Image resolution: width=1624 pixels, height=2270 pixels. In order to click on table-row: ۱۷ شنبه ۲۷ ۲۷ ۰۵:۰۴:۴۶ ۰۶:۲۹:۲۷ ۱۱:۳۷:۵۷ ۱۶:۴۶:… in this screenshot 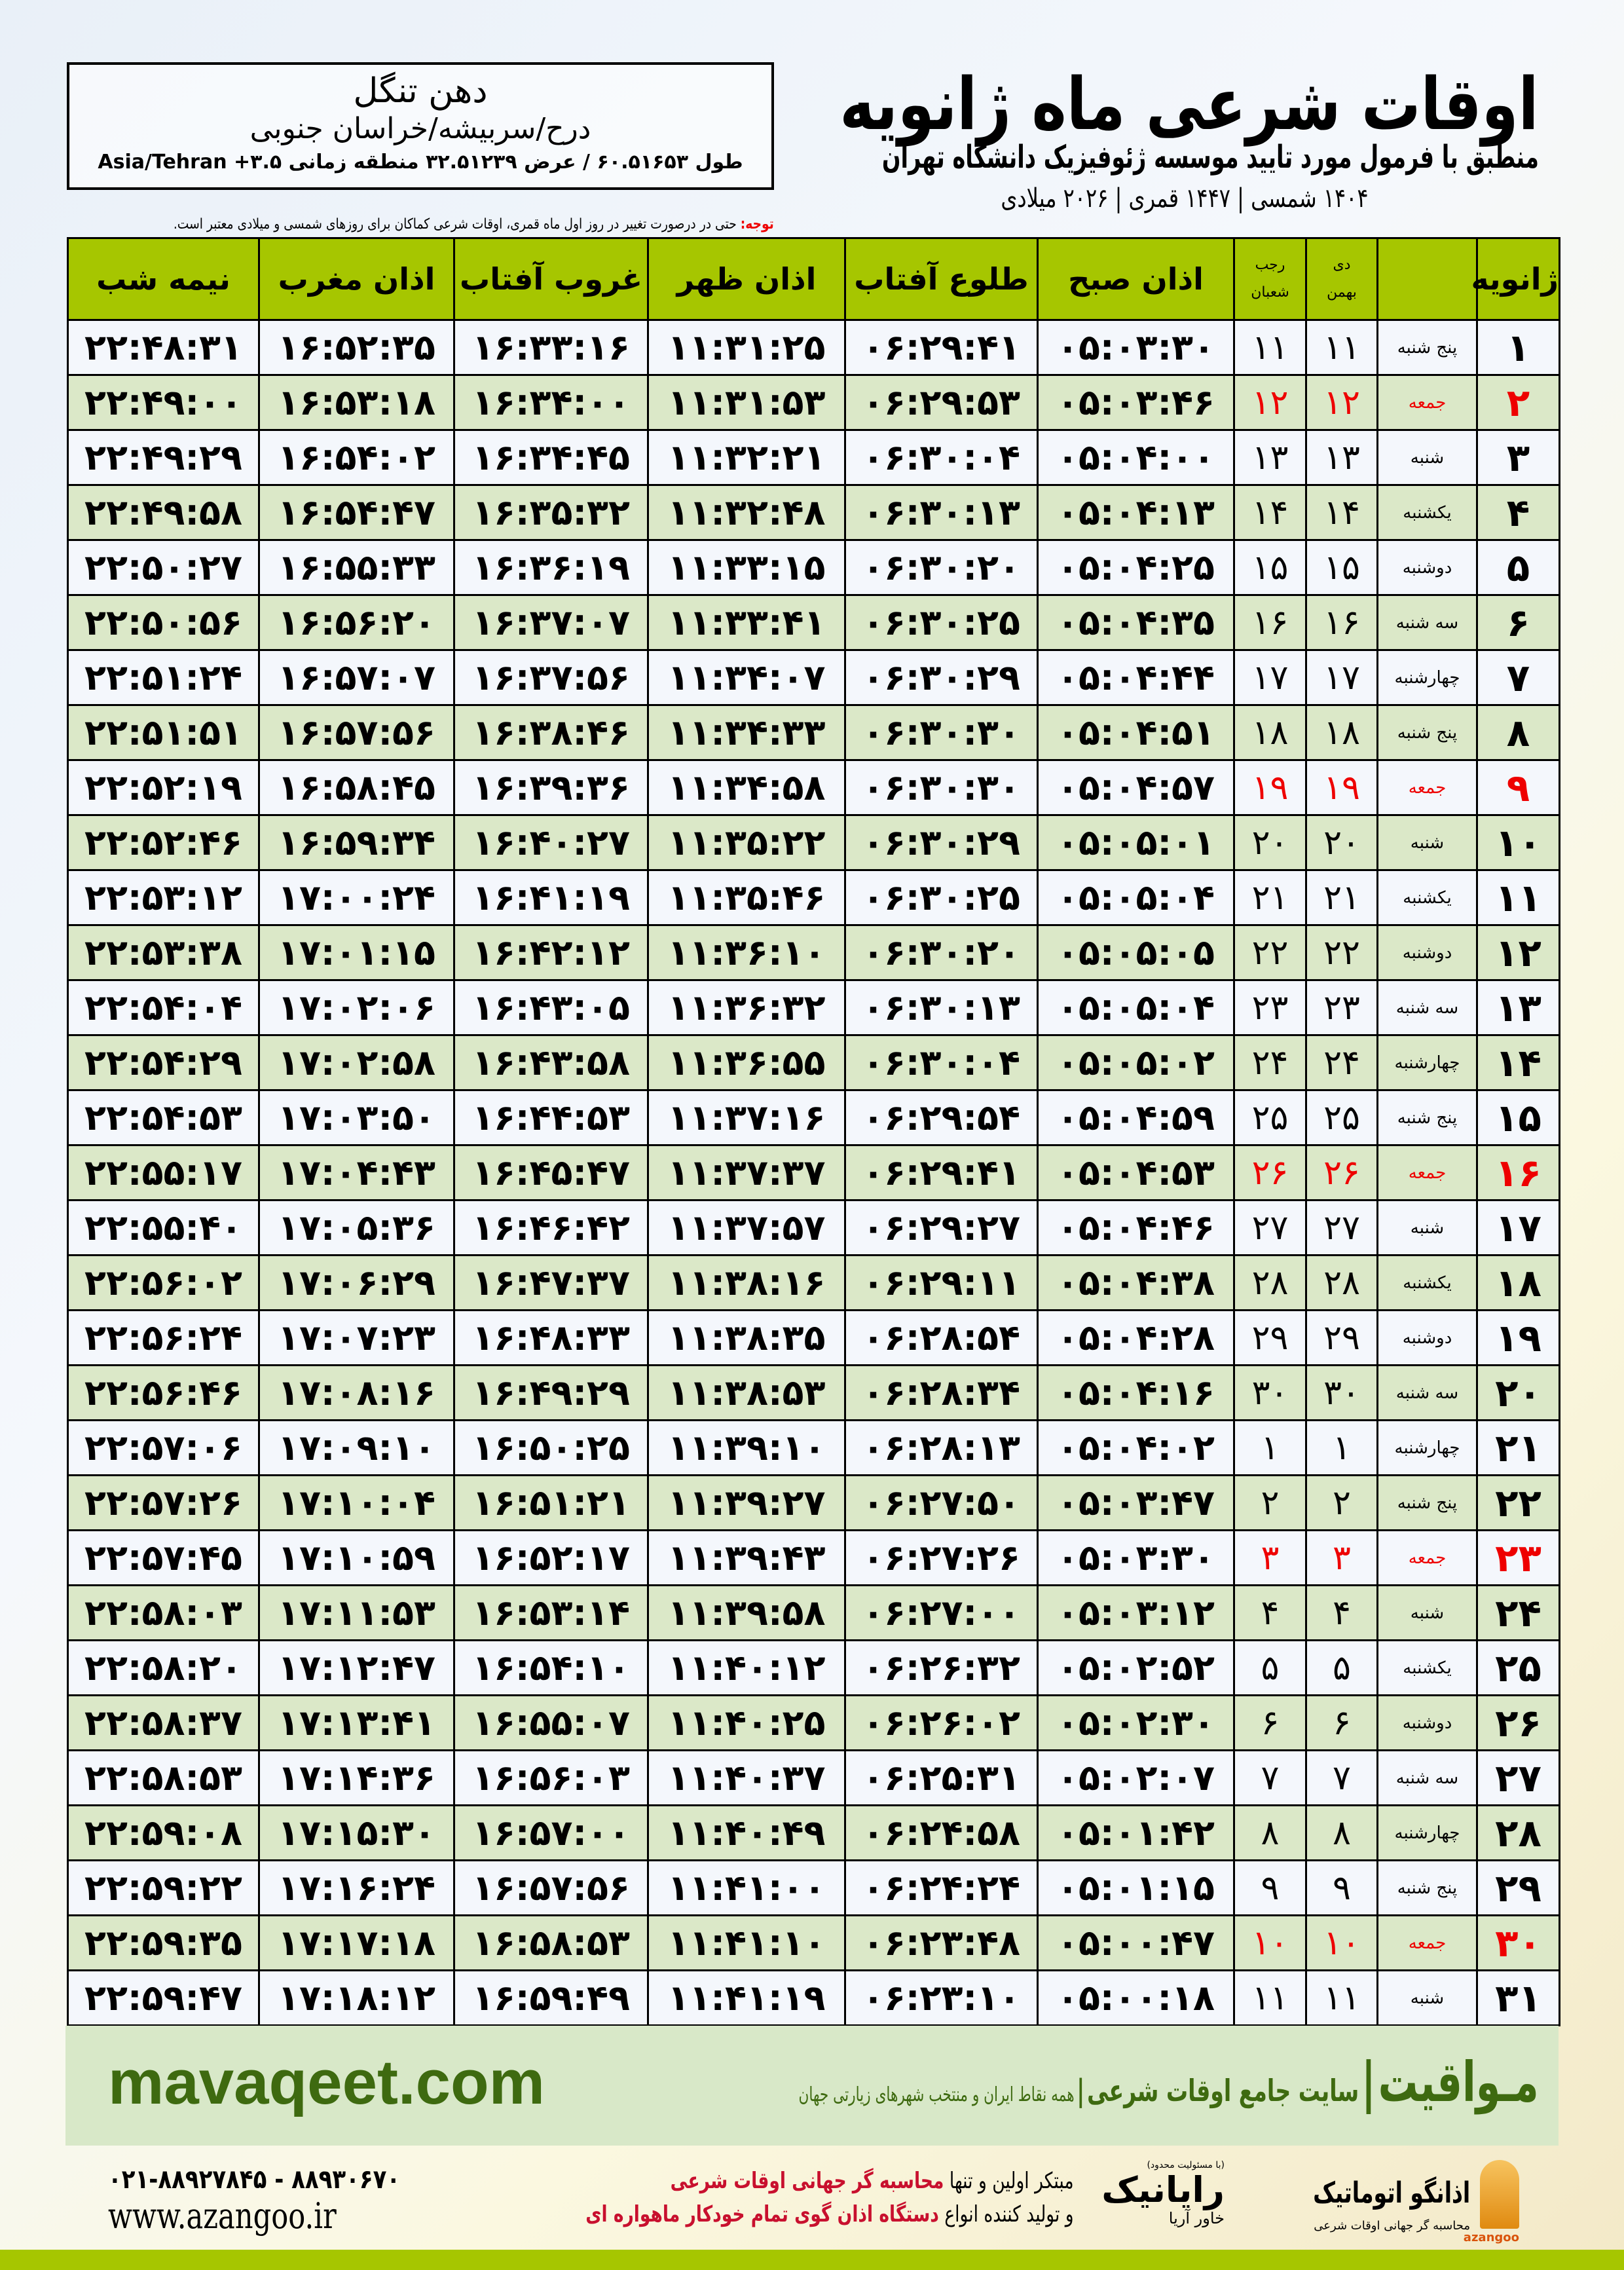, I will do `click(813, 1227)`.